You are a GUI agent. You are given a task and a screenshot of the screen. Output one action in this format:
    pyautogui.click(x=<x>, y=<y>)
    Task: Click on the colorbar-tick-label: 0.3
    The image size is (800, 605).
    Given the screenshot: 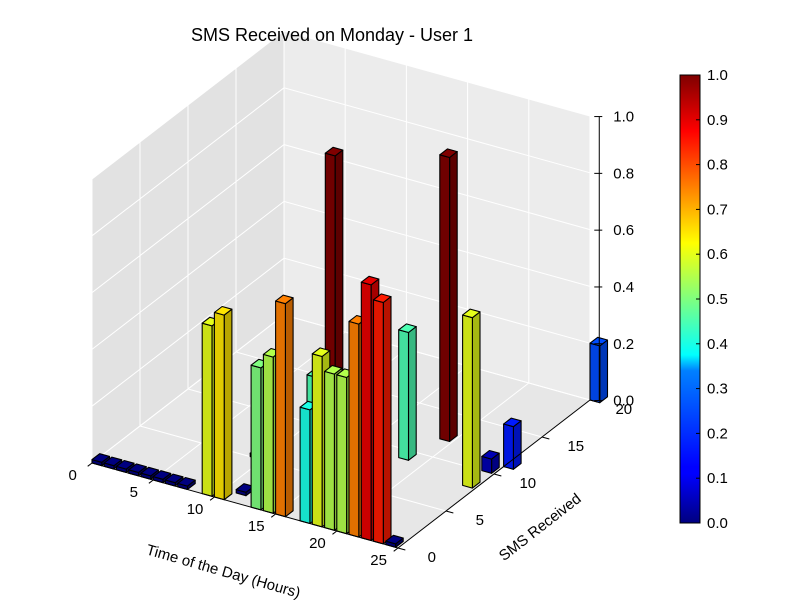 What is the action you would take?
    pyautogui.click(x=717, y=389)
    